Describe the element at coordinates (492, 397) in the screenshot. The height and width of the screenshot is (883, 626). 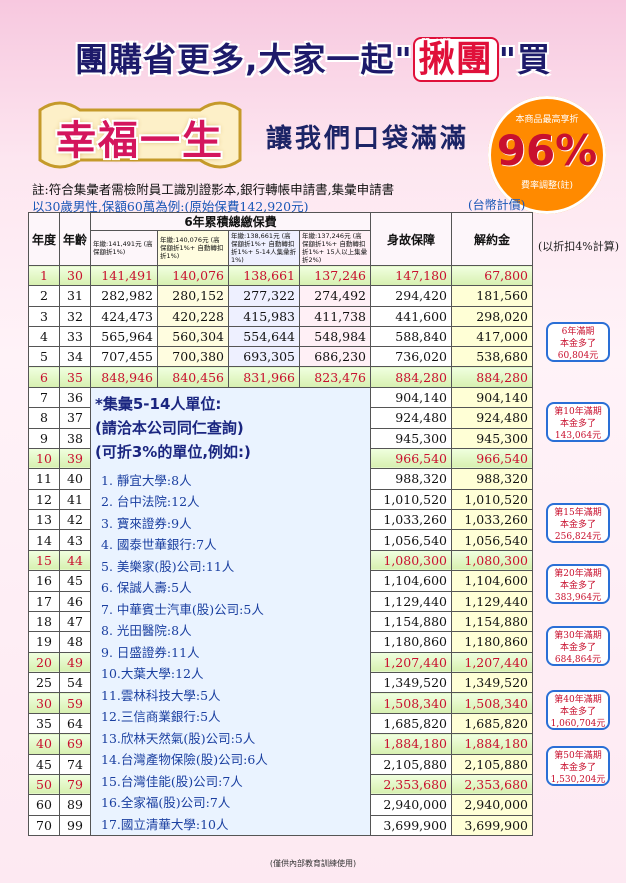
I see `cell-cash-value: 904,140` at that location.